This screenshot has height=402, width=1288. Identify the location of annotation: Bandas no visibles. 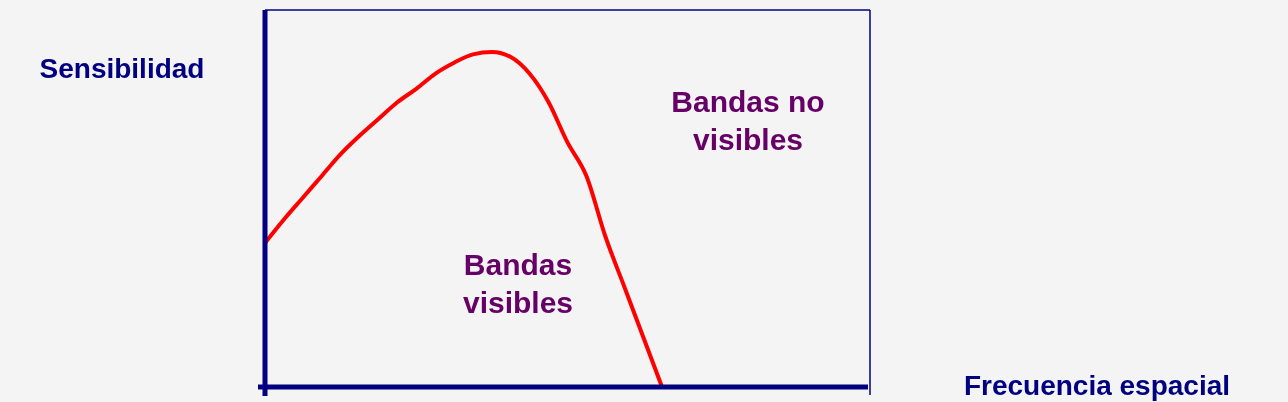
(748, 120).